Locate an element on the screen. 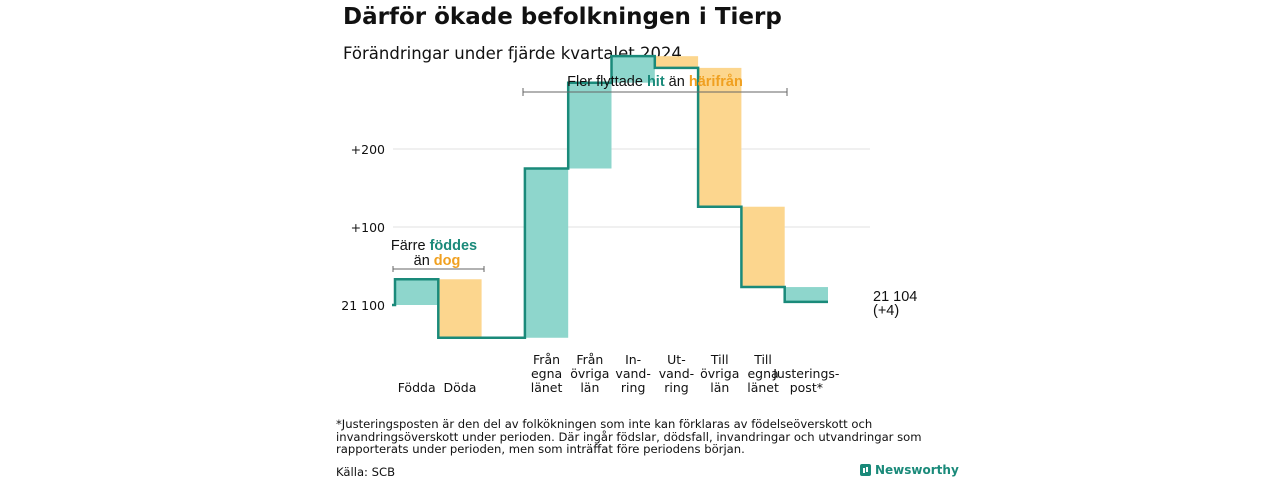 The height and width of the screenshot is (480, 1280). brand-logo: Newsworthy is located at coordinates (909, 470).